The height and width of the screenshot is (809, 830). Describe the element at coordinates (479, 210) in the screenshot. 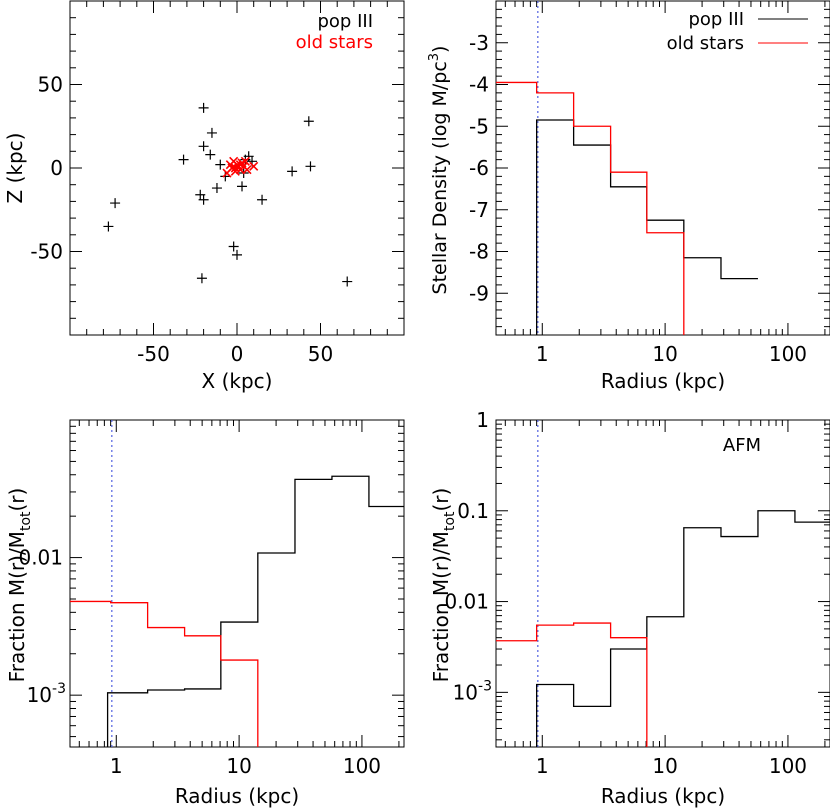

I see `y-tick-label: -7` at that location.